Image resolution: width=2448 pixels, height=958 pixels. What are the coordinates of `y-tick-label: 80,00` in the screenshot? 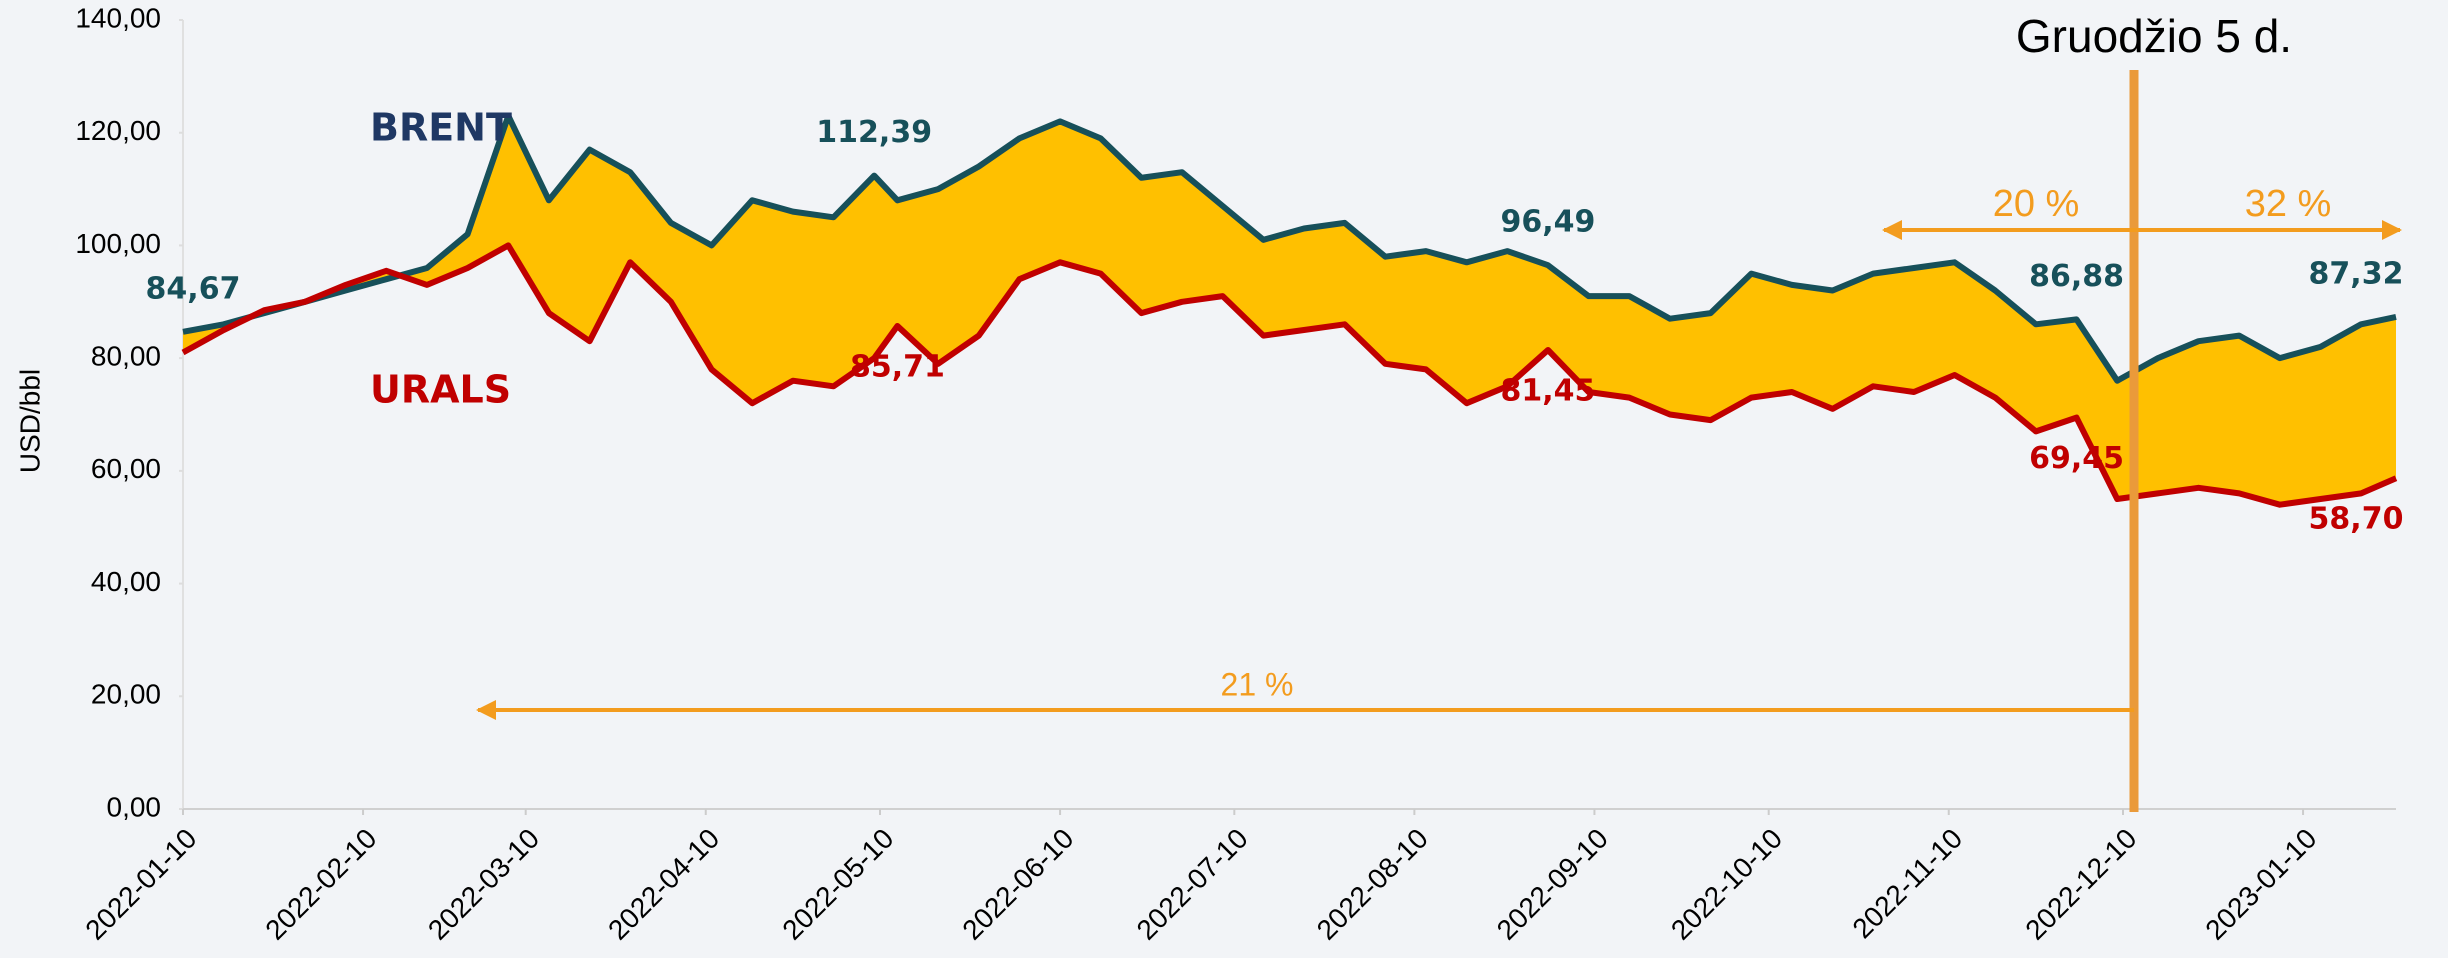 It's located at (126, 356).